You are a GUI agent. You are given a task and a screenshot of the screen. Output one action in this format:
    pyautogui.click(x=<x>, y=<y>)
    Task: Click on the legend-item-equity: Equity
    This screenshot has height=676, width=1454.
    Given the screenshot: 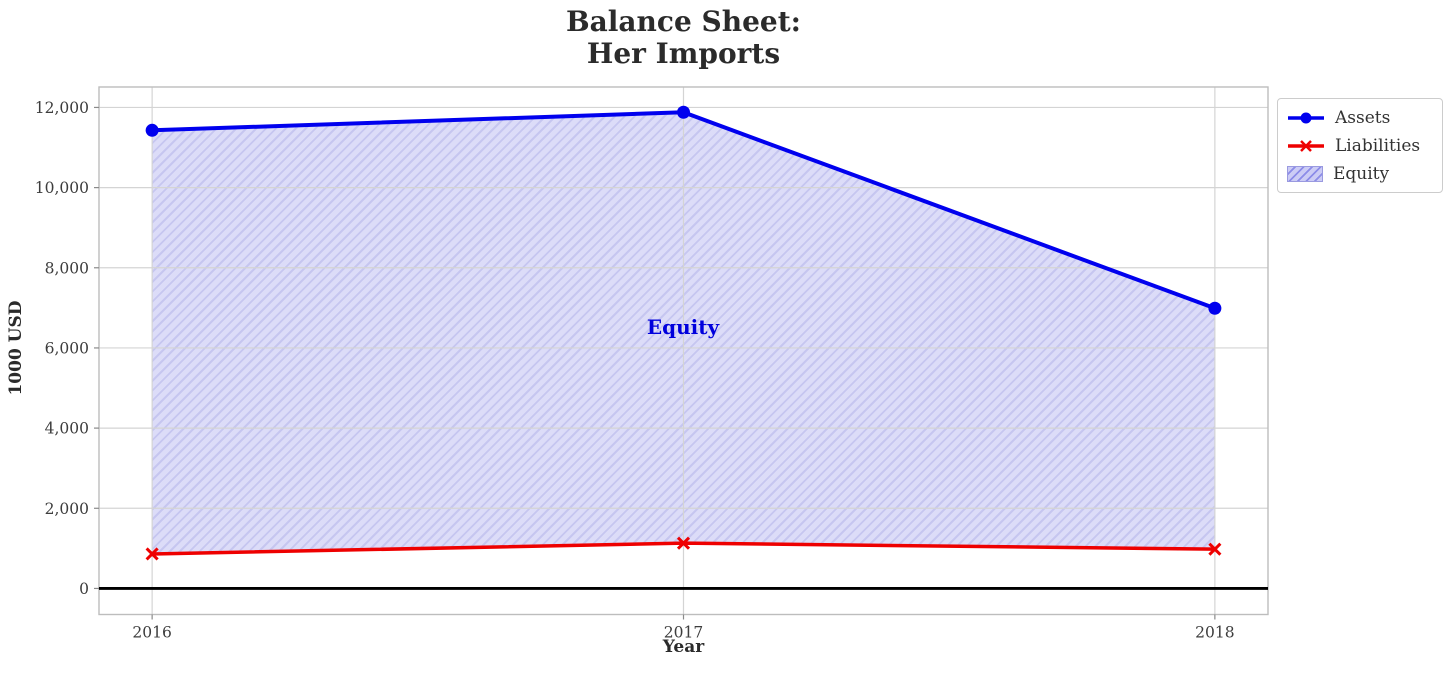 What is the action you would take?
    pyautogui.click(x=1359, y=173)
    